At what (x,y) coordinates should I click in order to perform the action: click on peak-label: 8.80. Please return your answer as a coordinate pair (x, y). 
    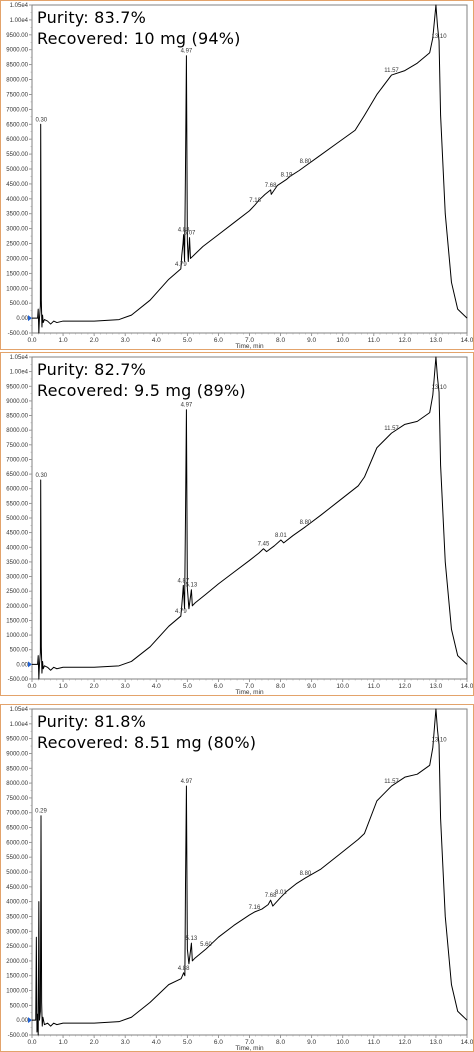
    Looking at the image, I should click on (306, 162).